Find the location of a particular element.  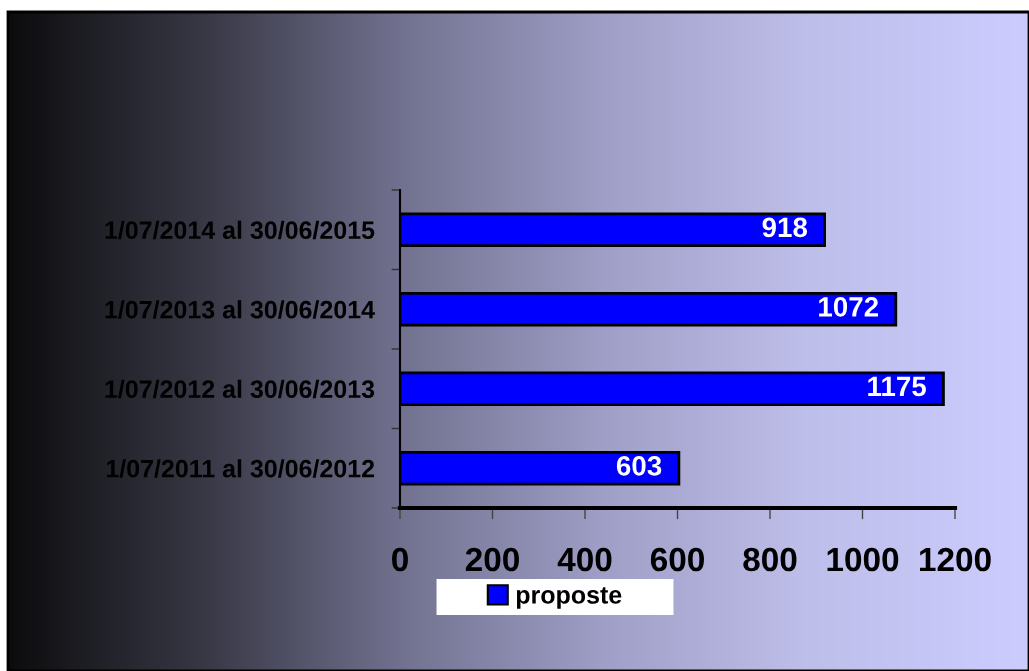

x-tick-label: 200 is located at coordinates (492, 559).